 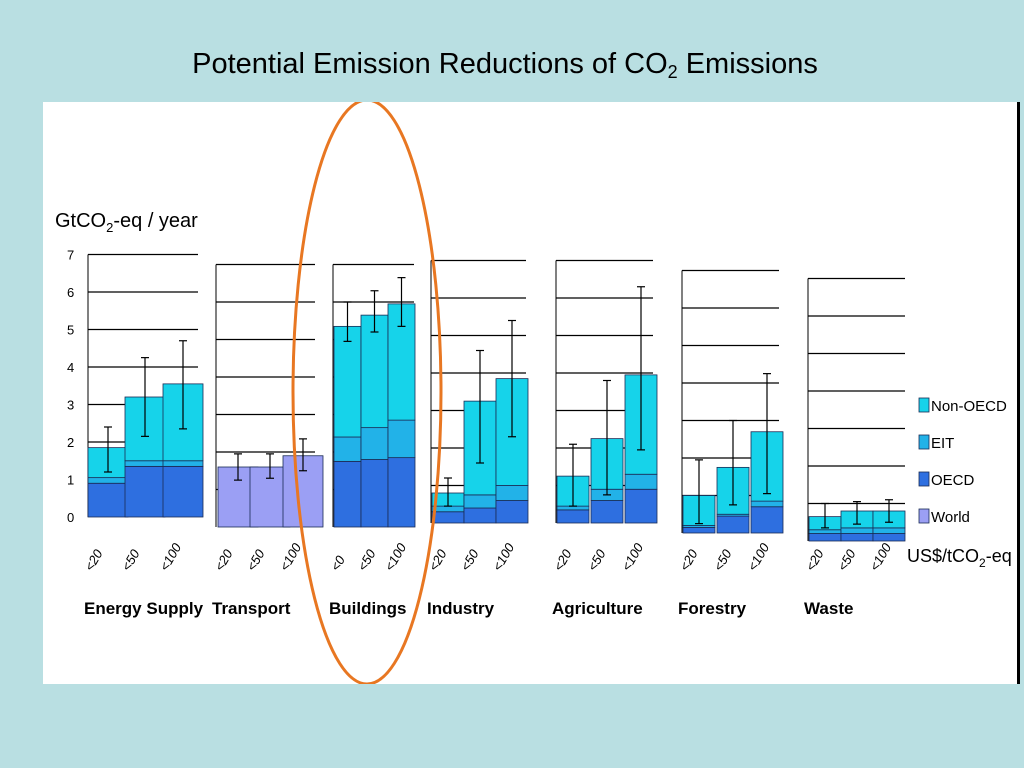 What do you see at coordinates (712, 608) in the screenshot?
I see `sector-label-forestry: Forestry` at bounding box center [712, 608].